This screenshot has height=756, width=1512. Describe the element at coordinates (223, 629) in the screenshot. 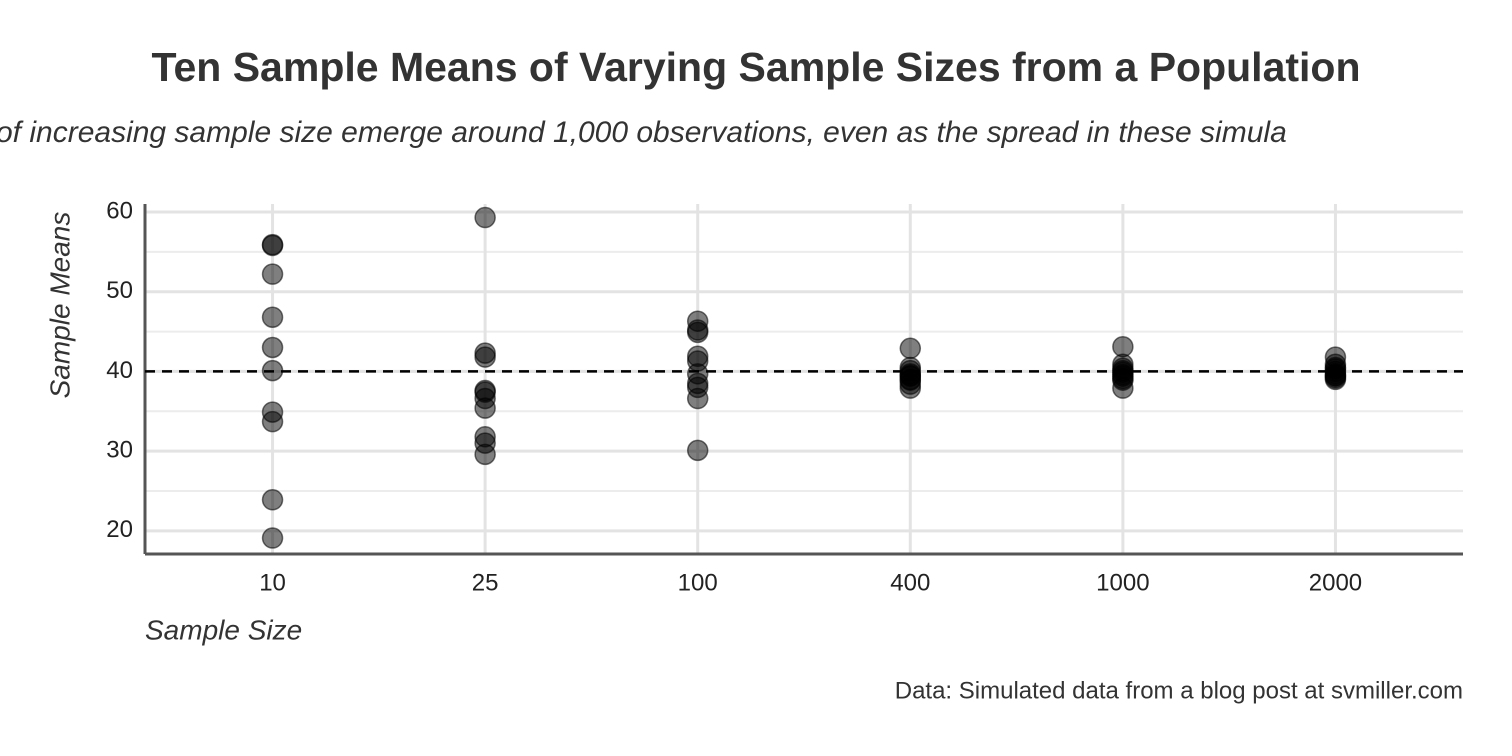

I see `x-axis-label: Sample Size` at that location.